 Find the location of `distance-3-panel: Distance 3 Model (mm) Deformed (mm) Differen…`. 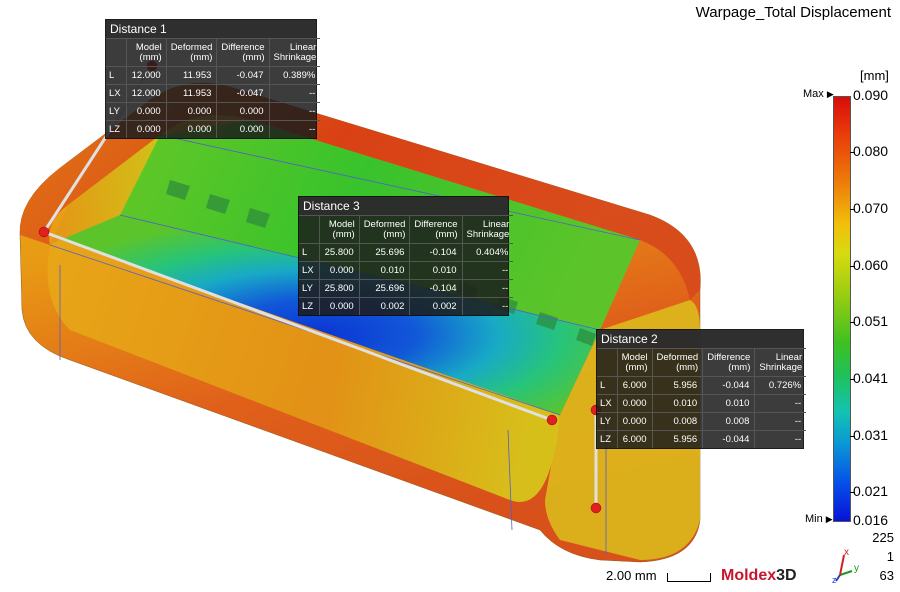

distance-3-panel: Distance 3 Model (mm) Deformed (mm) Differen… is located at coordinates (406, 256).